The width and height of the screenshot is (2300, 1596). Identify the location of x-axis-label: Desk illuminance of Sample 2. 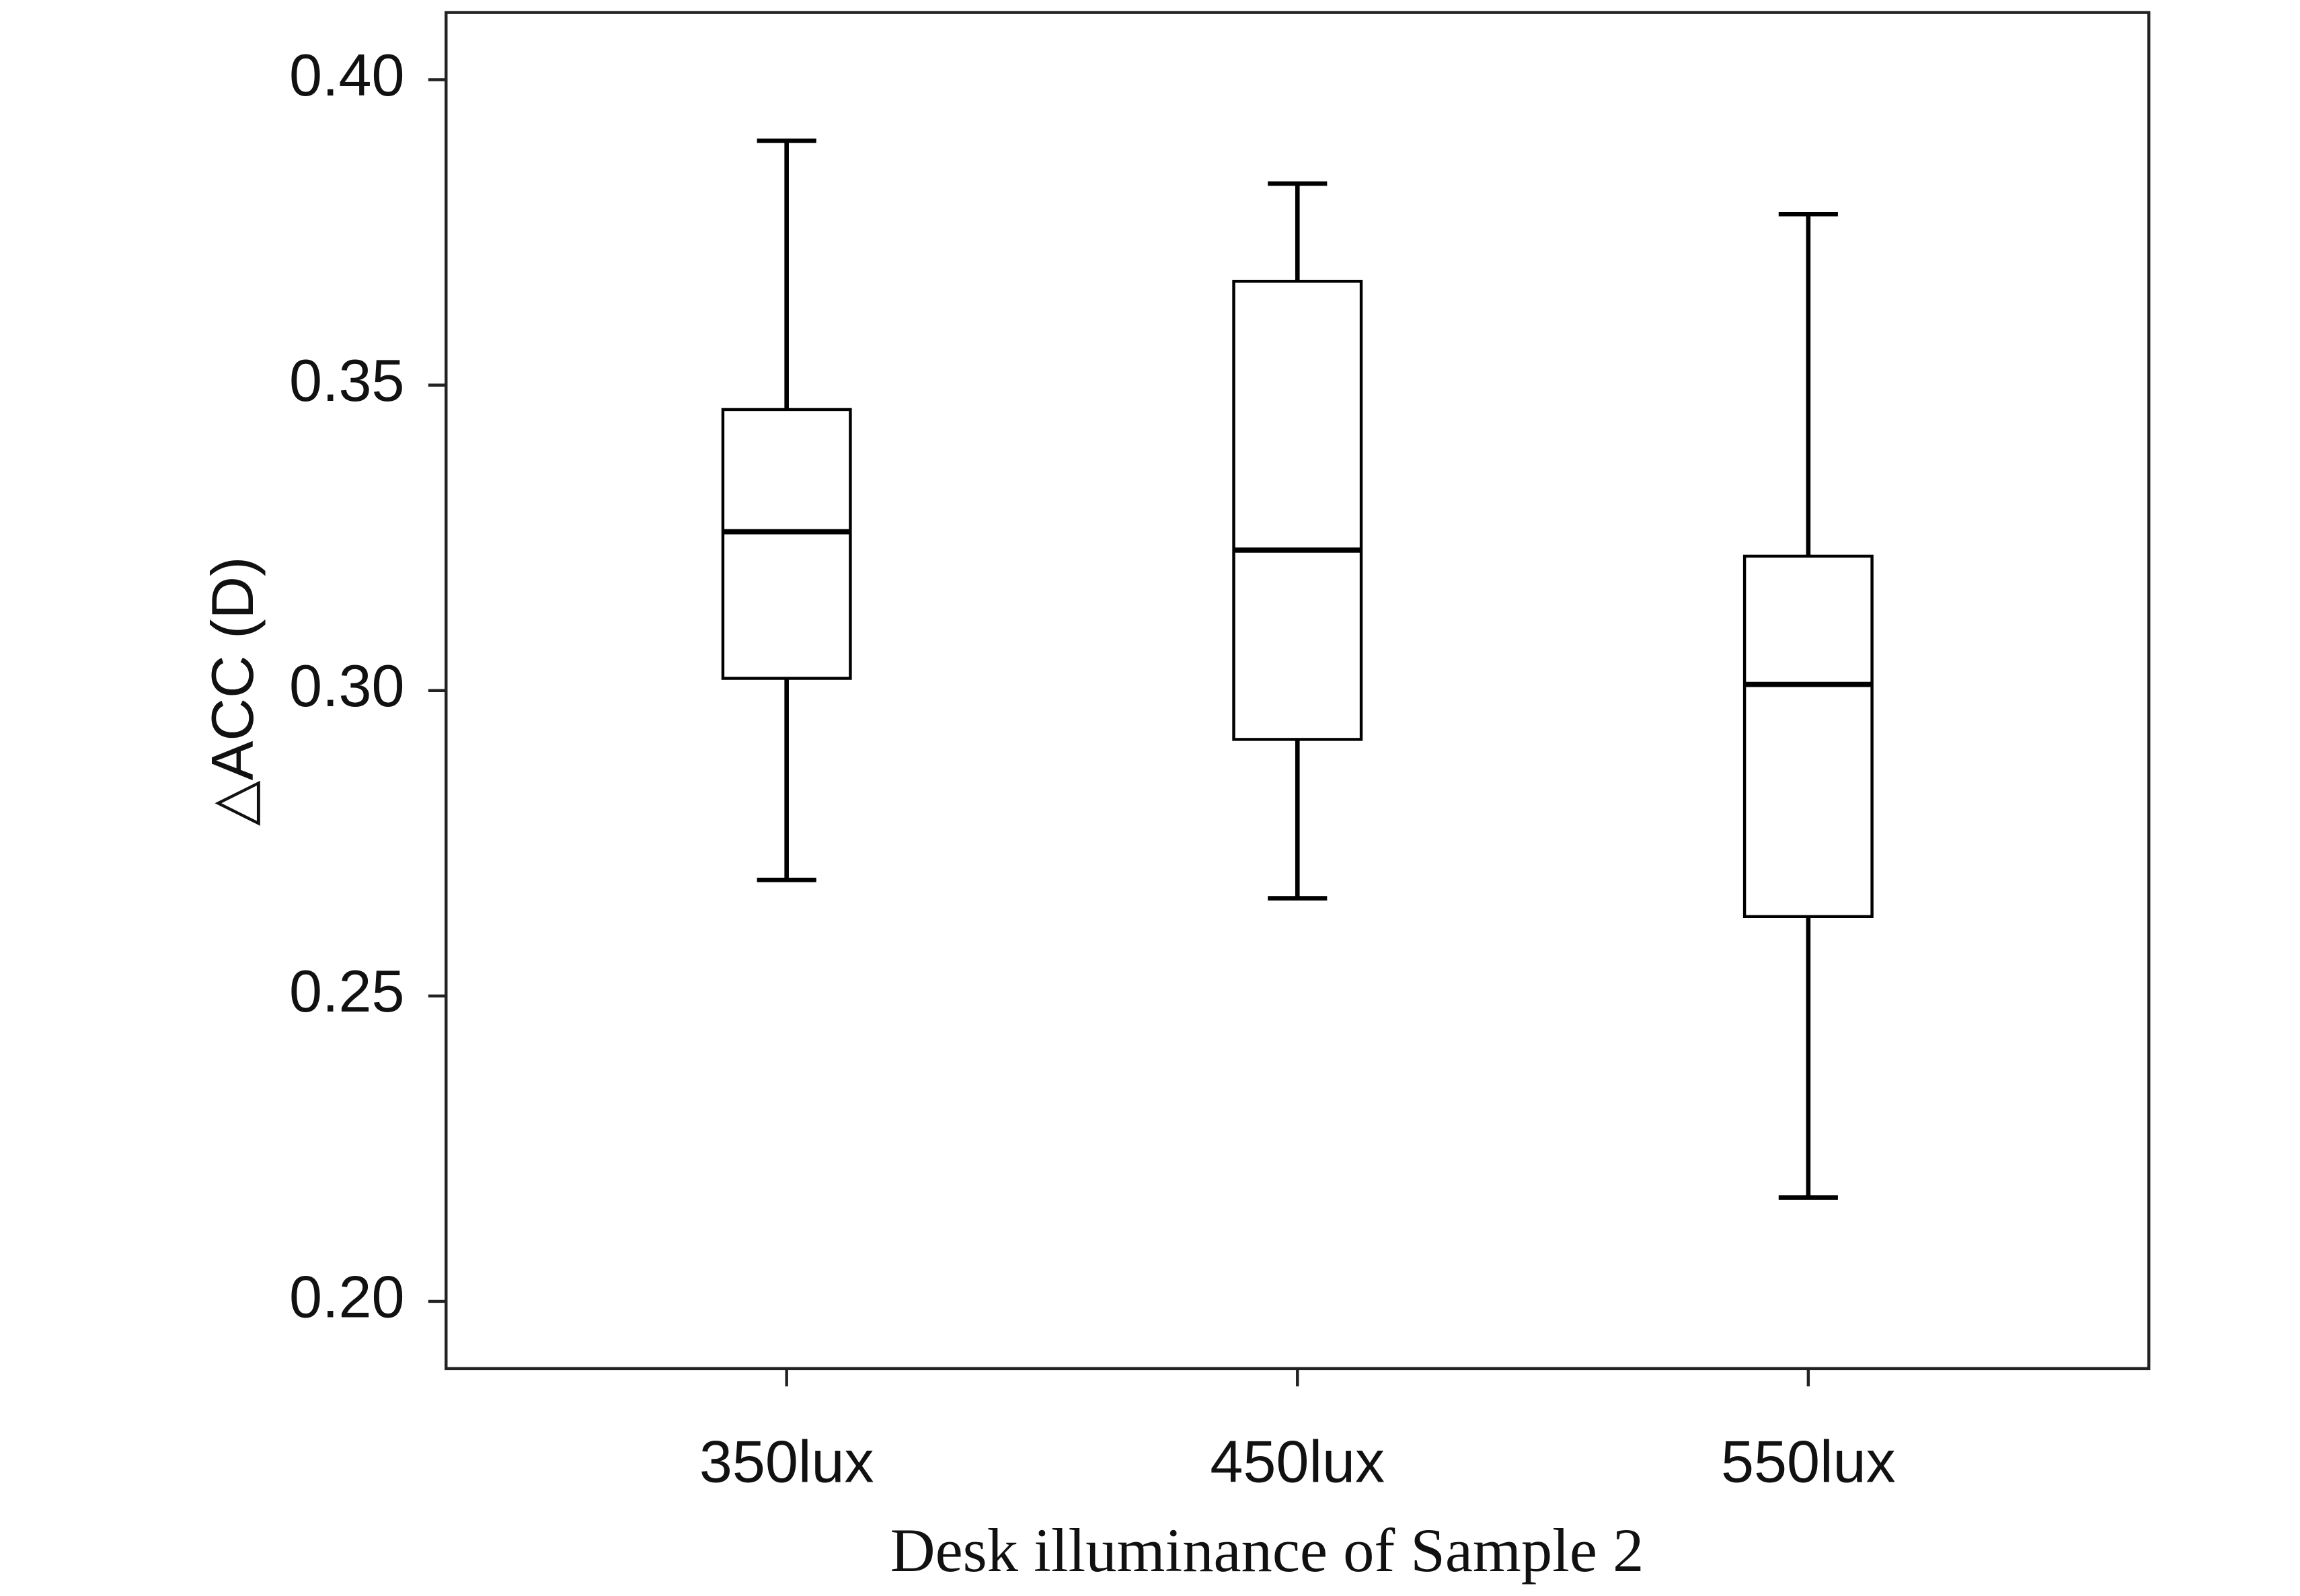
(1267, 1551).